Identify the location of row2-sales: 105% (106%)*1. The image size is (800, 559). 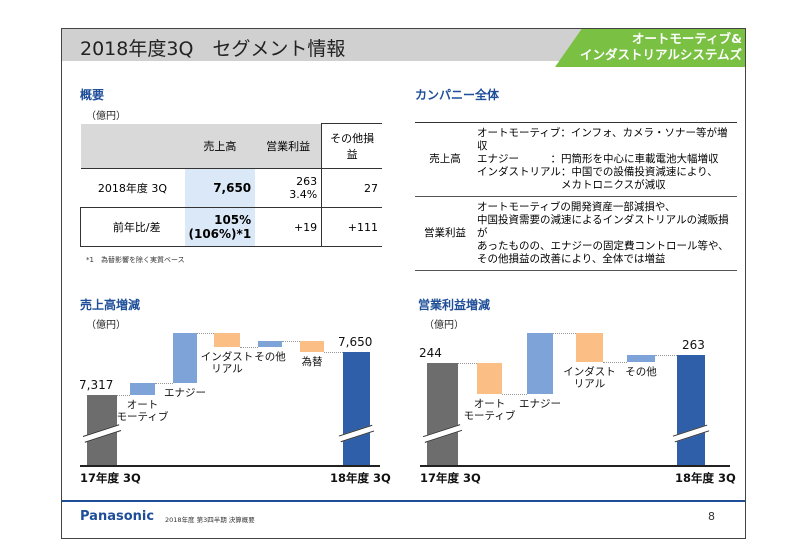
(220, 227).